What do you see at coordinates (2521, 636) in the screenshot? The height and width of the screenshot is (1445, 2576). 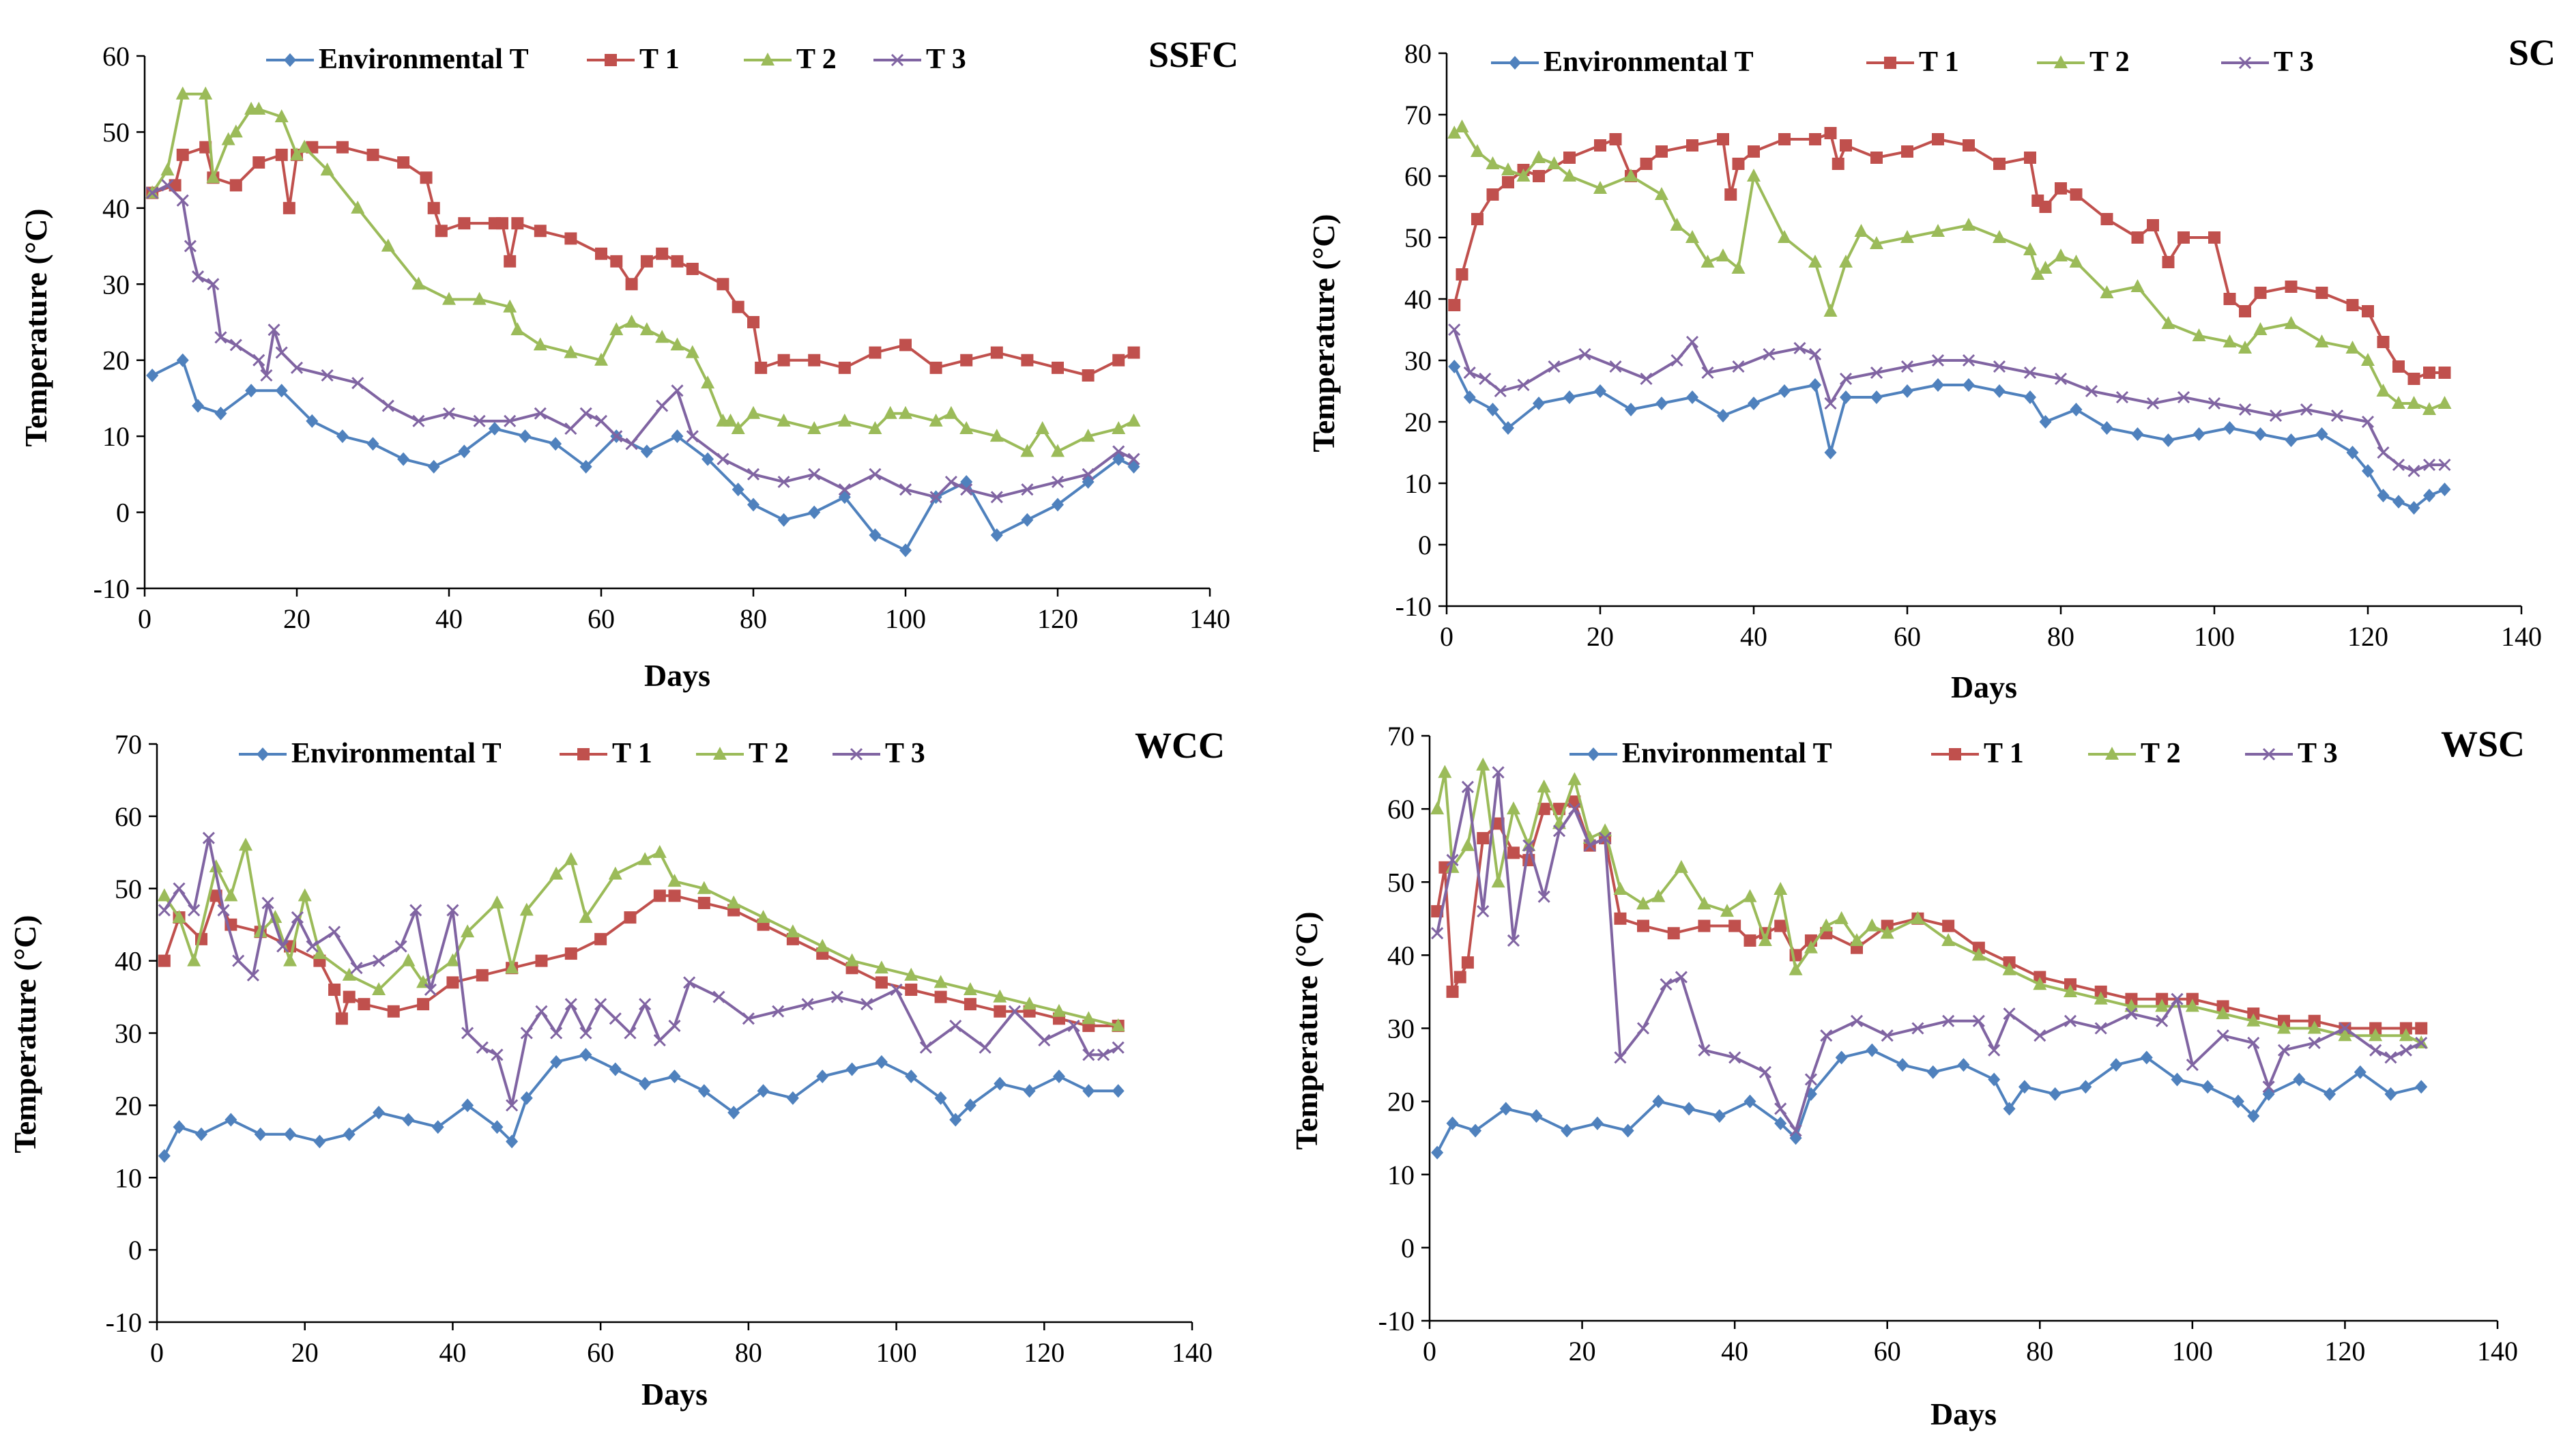 I see `x-tick-label: 140` at bounding box center [2521, 636].